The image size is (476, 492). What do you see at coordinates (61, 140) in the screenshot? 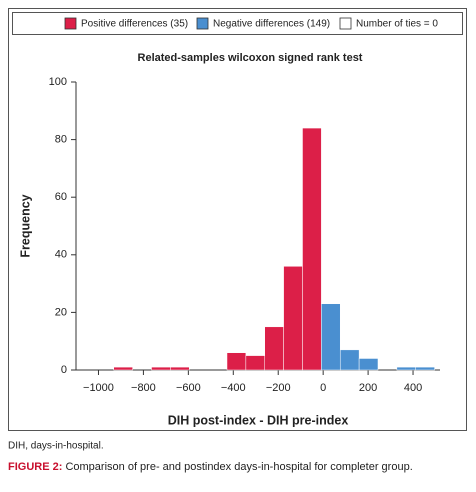
I see `y-tick-label: 80` at bounding box center [61, 140].